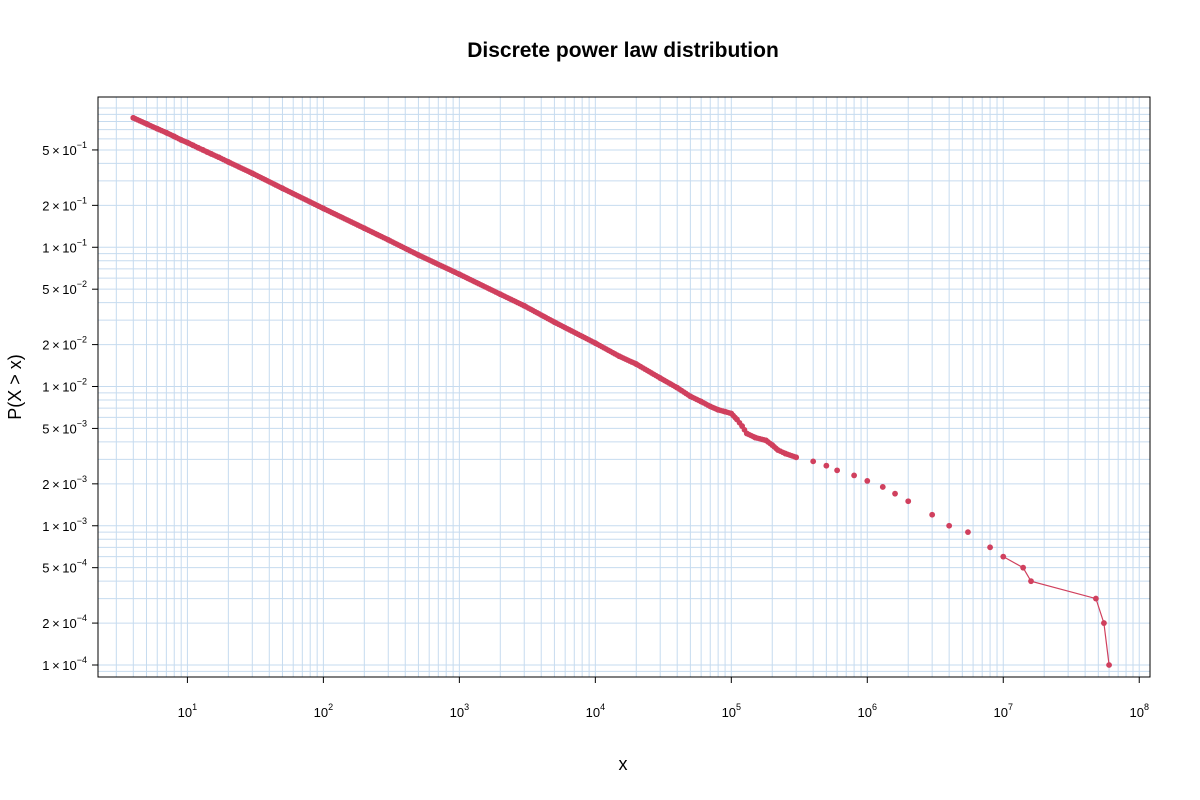 This screenshot has width=1200, height=800. I want to click on x-tick-label: 10³, so click(459, 711).